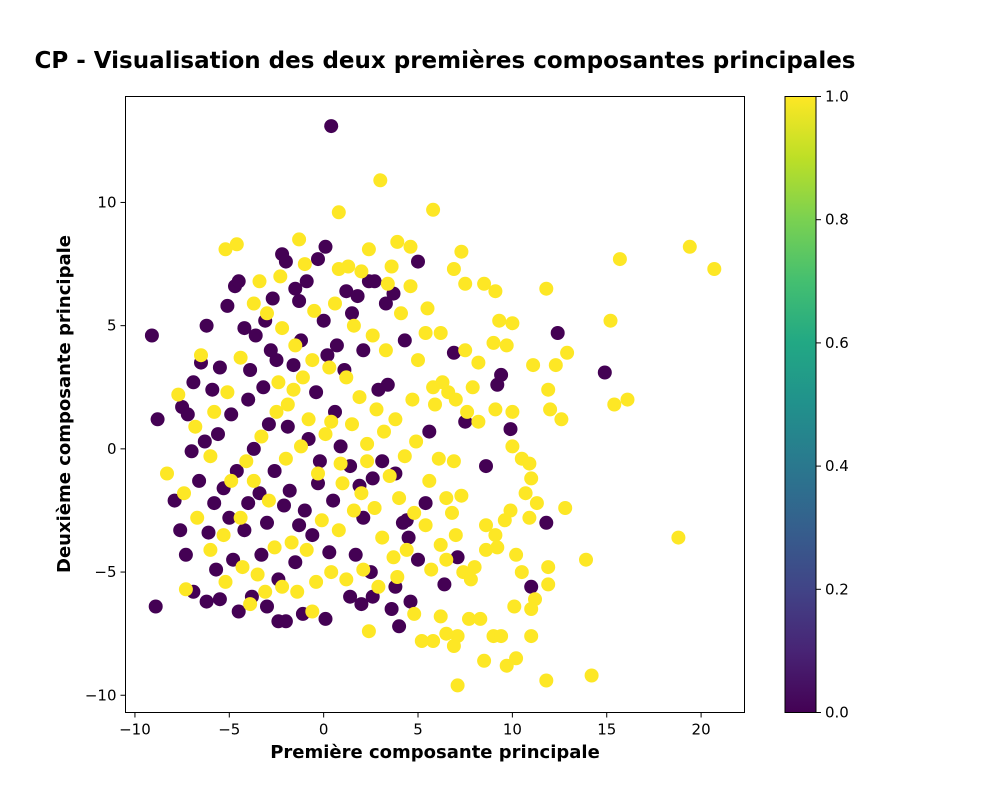  Describe the element at coordinates (105, 448) in the screenshot. I see `y-axis-ticks: −10 −5 0 5 10` at that location.